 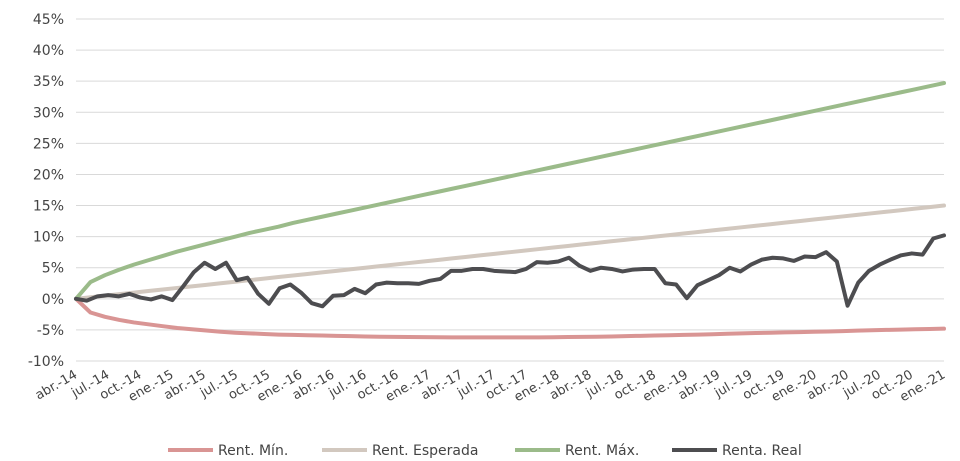 I want to click on legend-label: Renta. Real, so click(x=762, y=451).